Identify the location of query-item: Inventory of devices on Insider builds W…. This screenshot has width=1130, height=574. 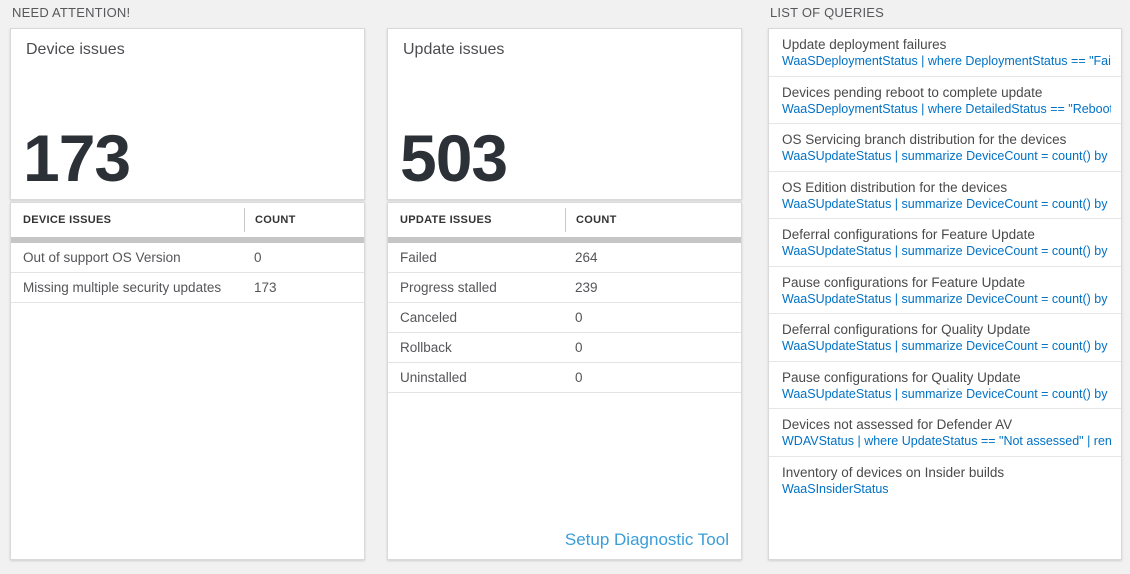
(945, 480).